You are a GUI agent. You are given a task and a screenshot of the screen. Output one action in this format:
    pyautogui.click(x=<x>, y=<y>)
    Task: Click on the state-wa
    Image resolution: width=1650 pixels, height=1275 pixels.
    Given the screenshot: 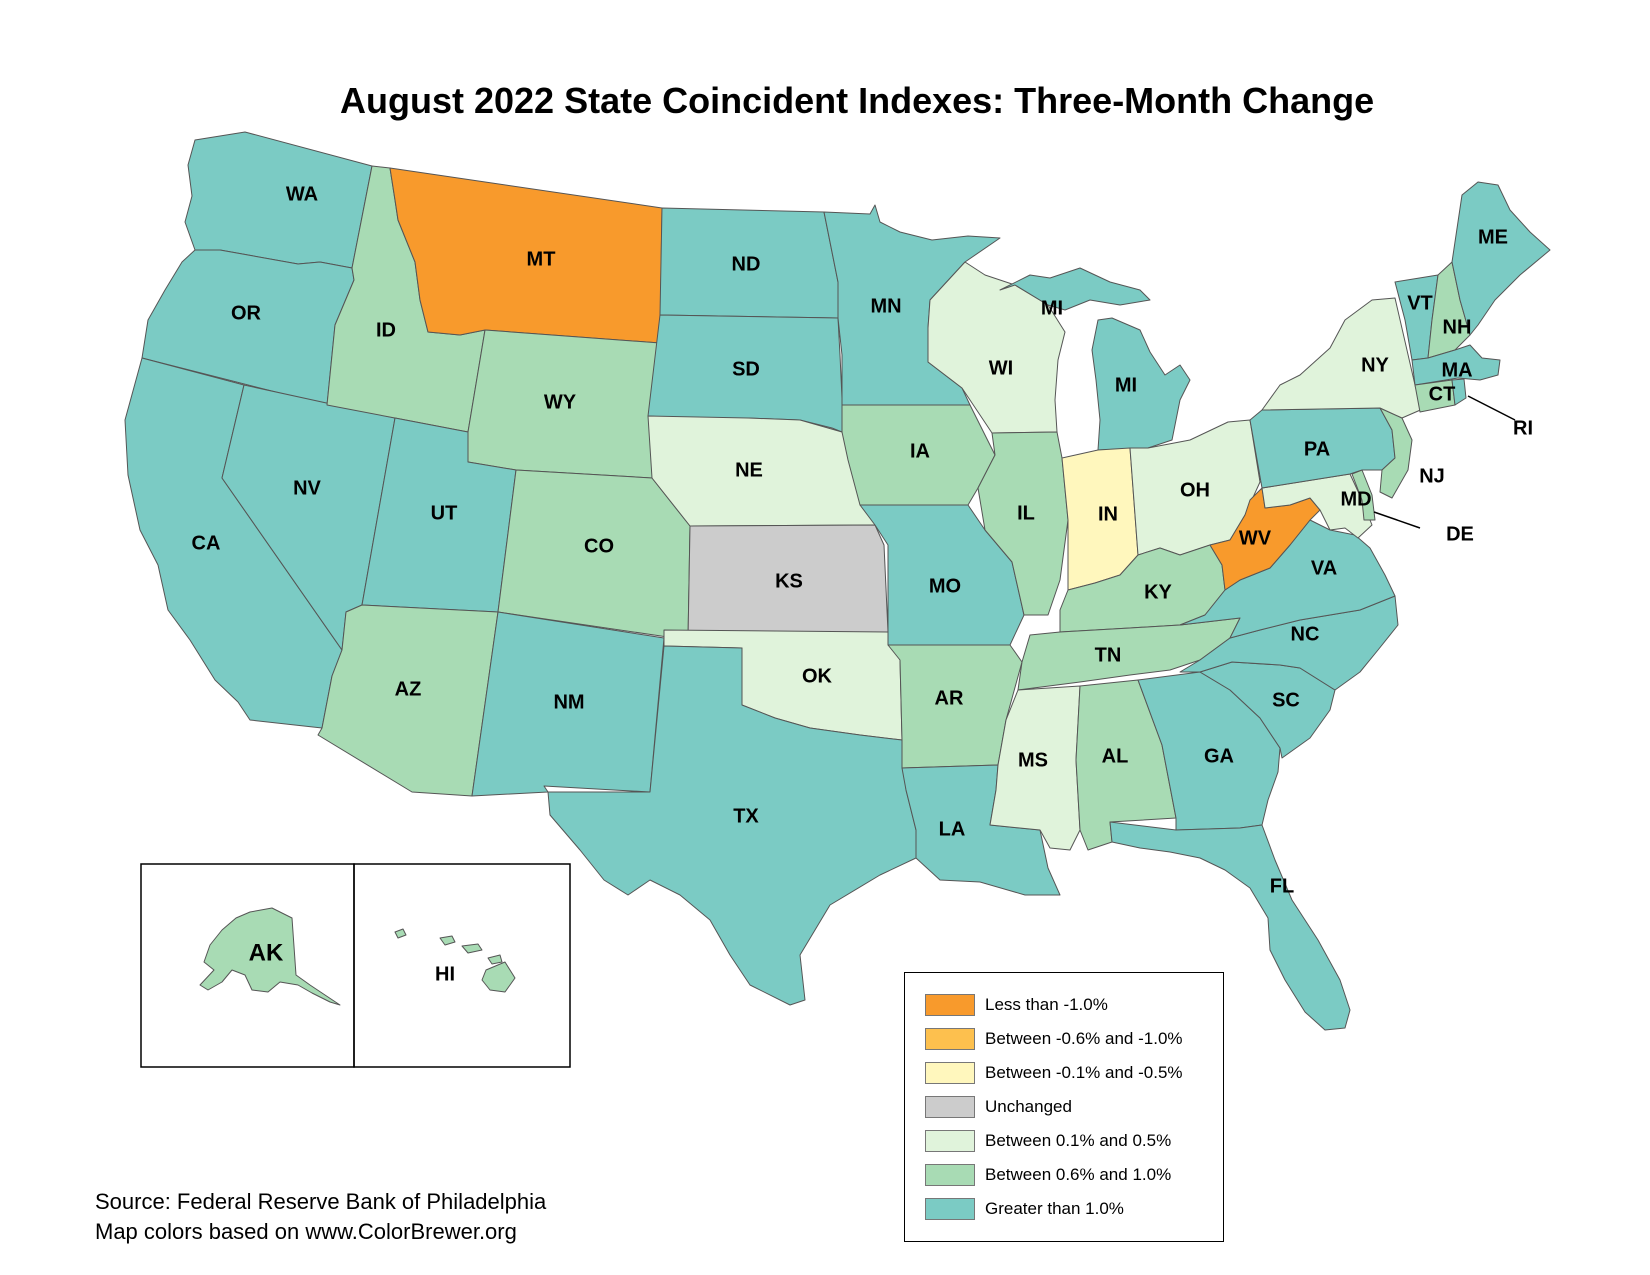 What is the action you would take?
    pyautogui.click(x=278, y=200)
    